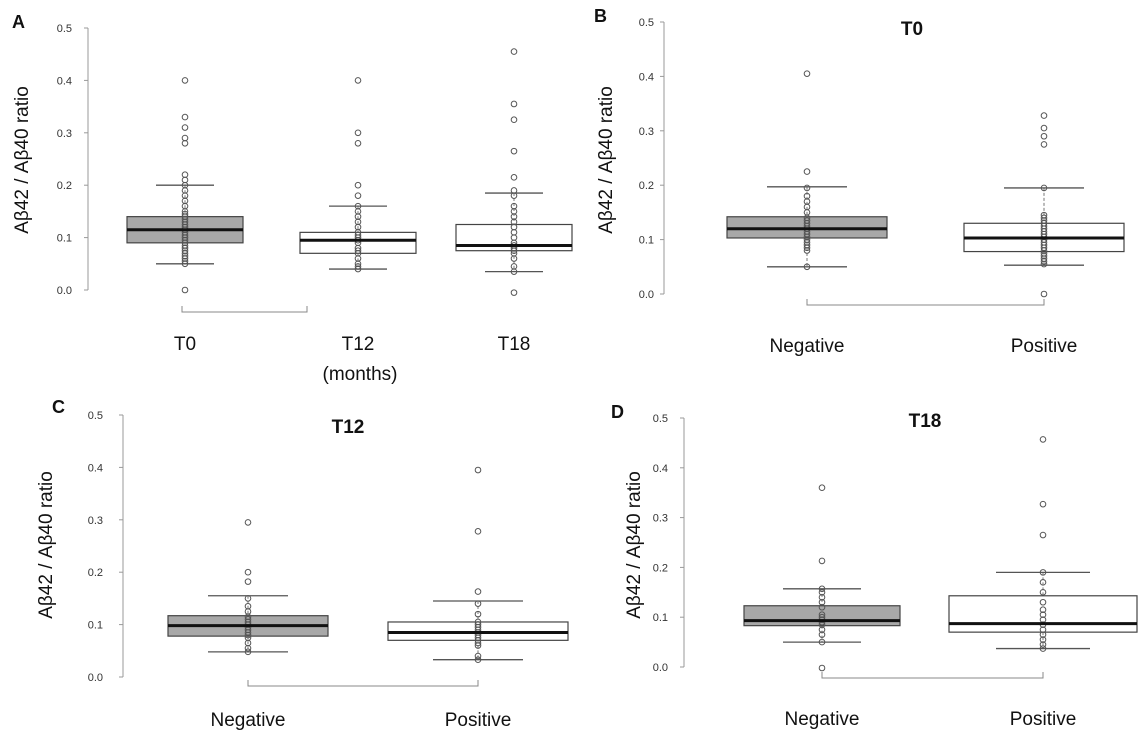 The image size is (1145, 730). I want to click on panel-title: T0, so click(912, 29).